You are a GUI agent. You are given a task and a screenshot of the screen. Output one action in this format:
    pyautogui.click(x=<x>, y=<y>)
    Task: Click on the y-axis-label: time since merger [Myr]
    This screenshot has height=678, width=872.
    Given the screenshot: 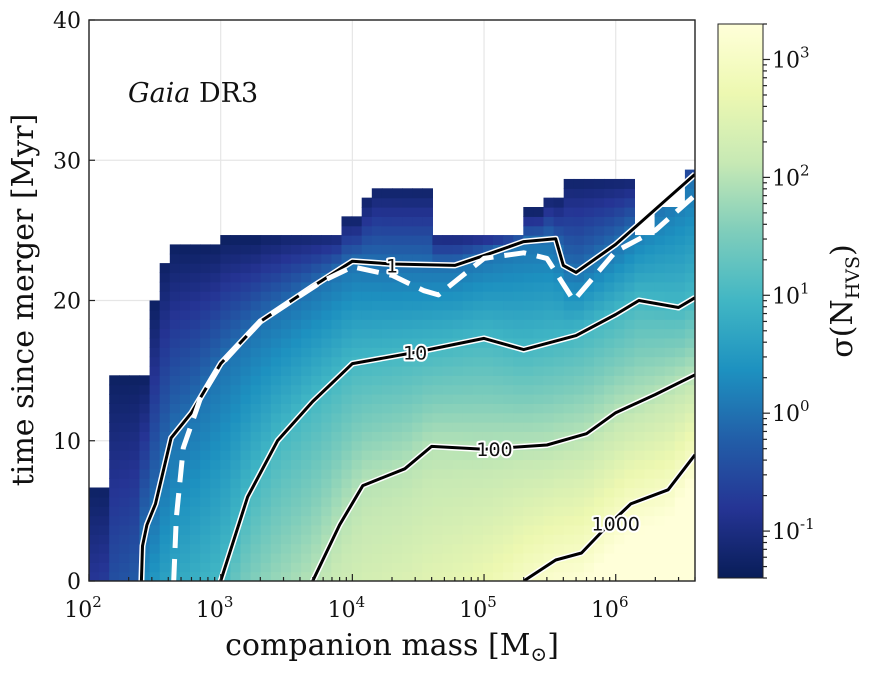 What is the action you would take?
    pyautogui.click(x=23, y=300)
    